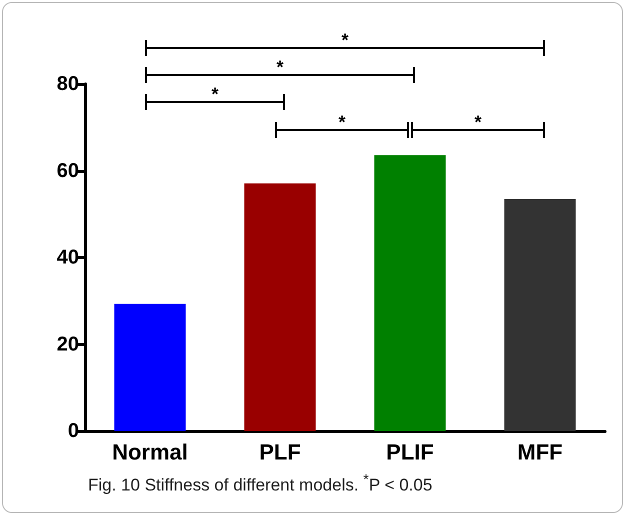  I want to click on y-tick-label: 0, so click(73, 431).